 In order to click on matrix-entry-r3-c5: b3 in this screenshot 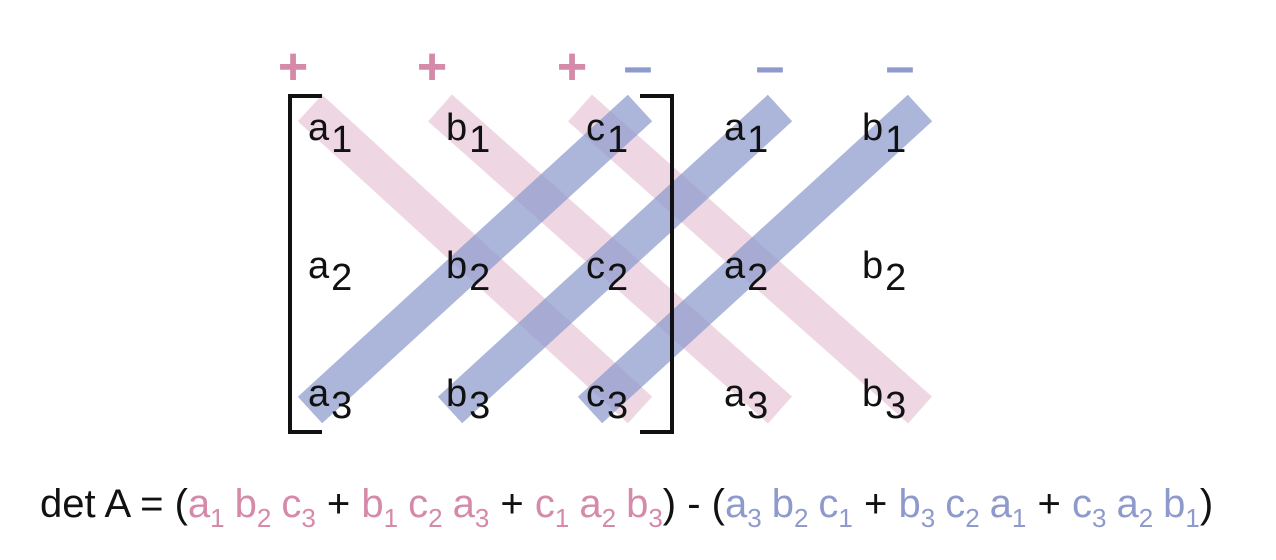, I will do `click(884, 400)`.